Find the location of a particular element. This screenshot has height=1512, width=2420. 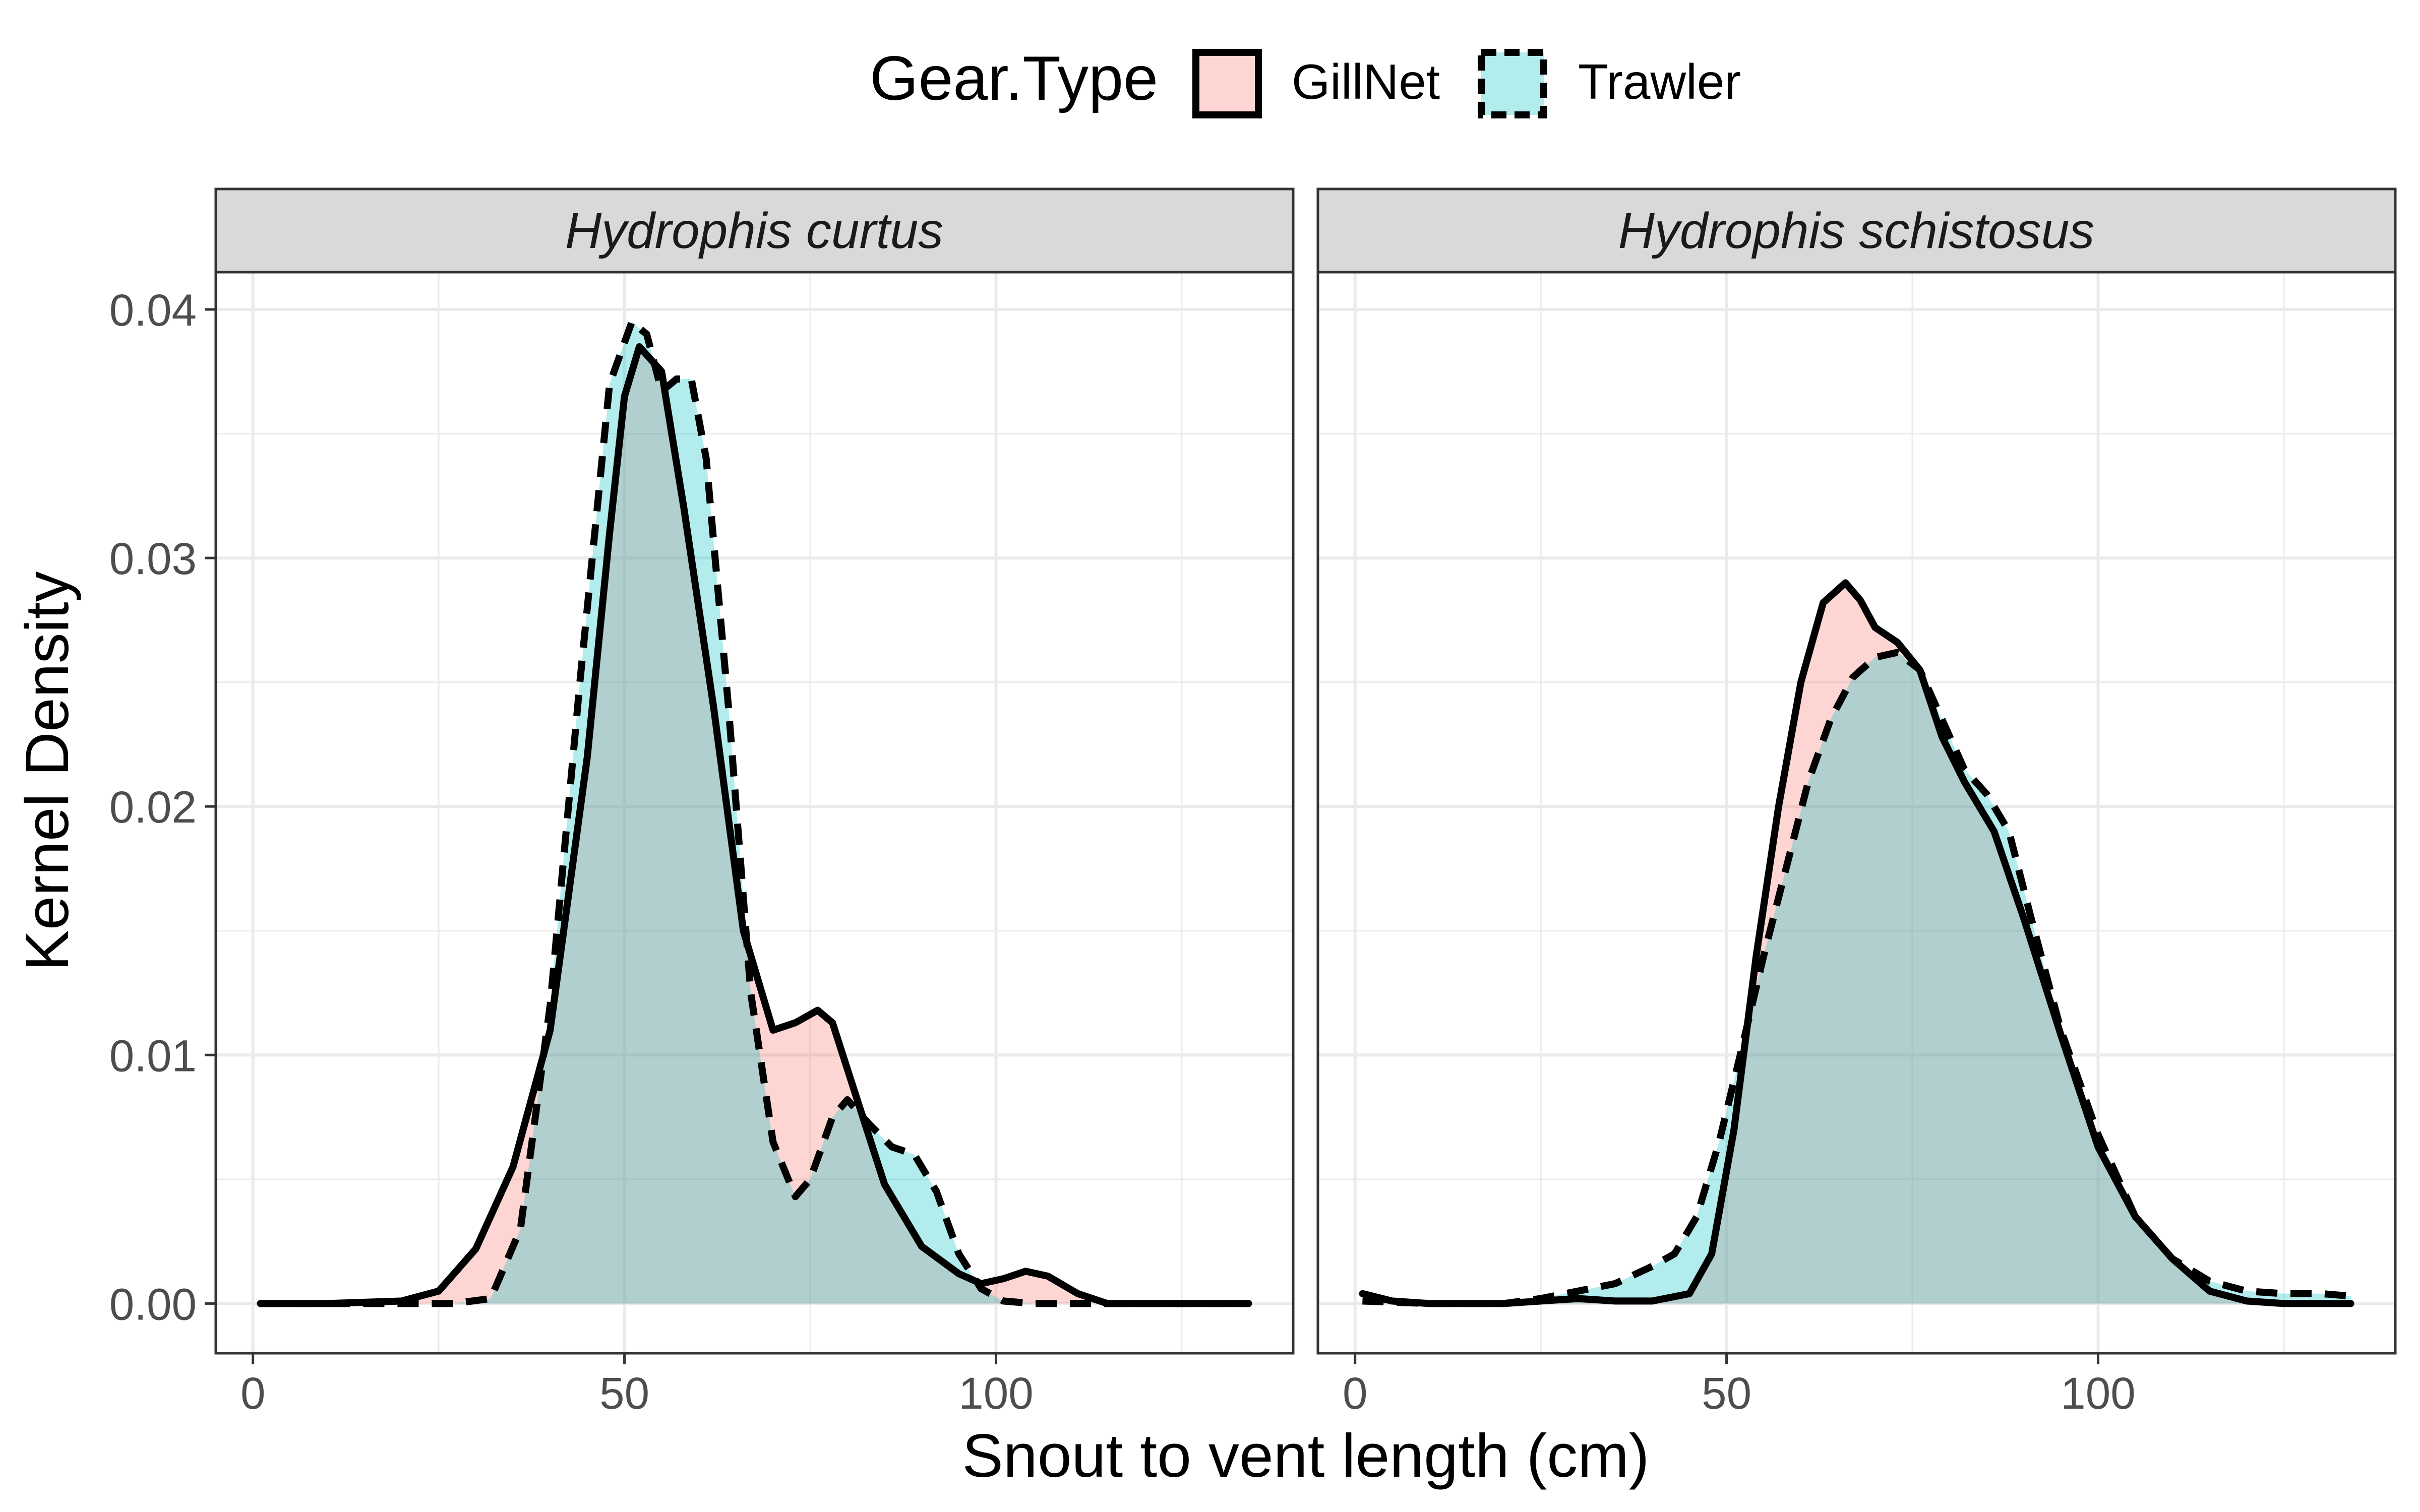

y-tick-label: 0.02 is located at coordinates (153, 807).